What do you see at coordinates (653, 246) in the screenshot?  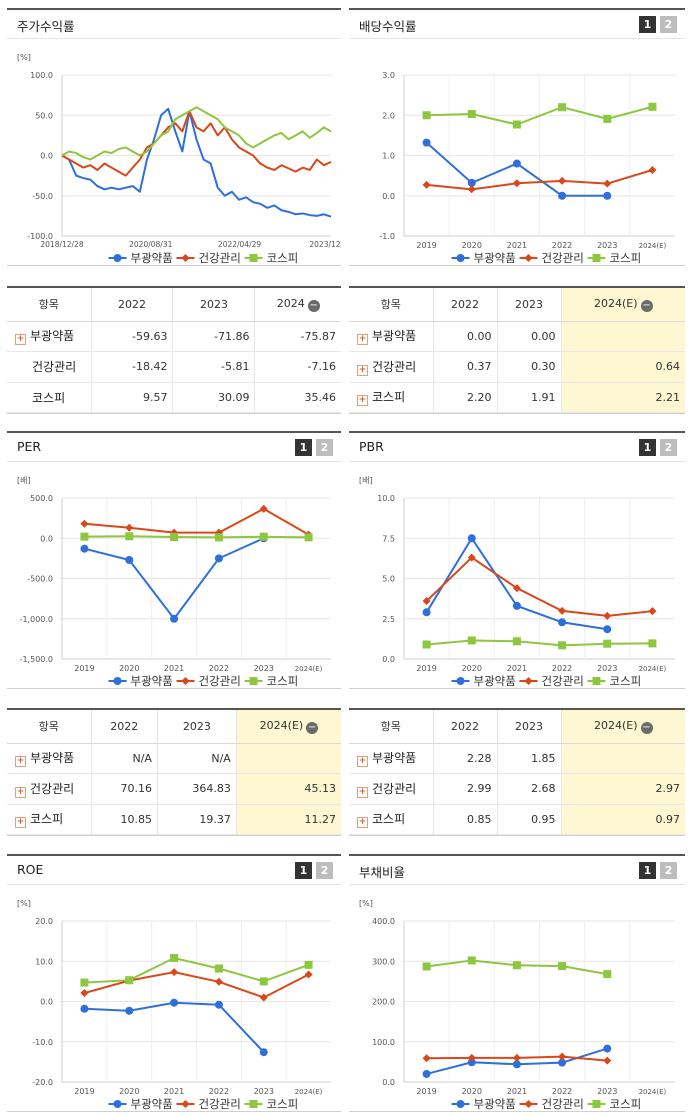 I see `x-tick-label: 2024(E)` at bounding box center [653, 246].